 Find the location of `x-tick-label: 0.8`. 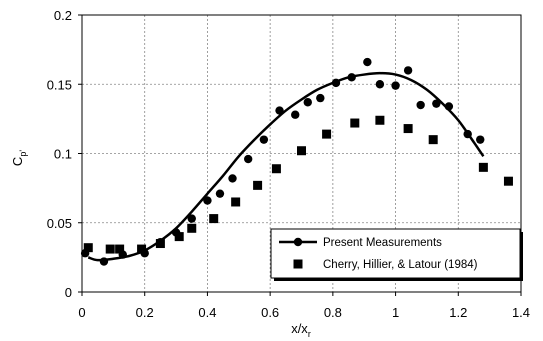

x-tick-label: 0.8 is located at coordinates (333, 312).